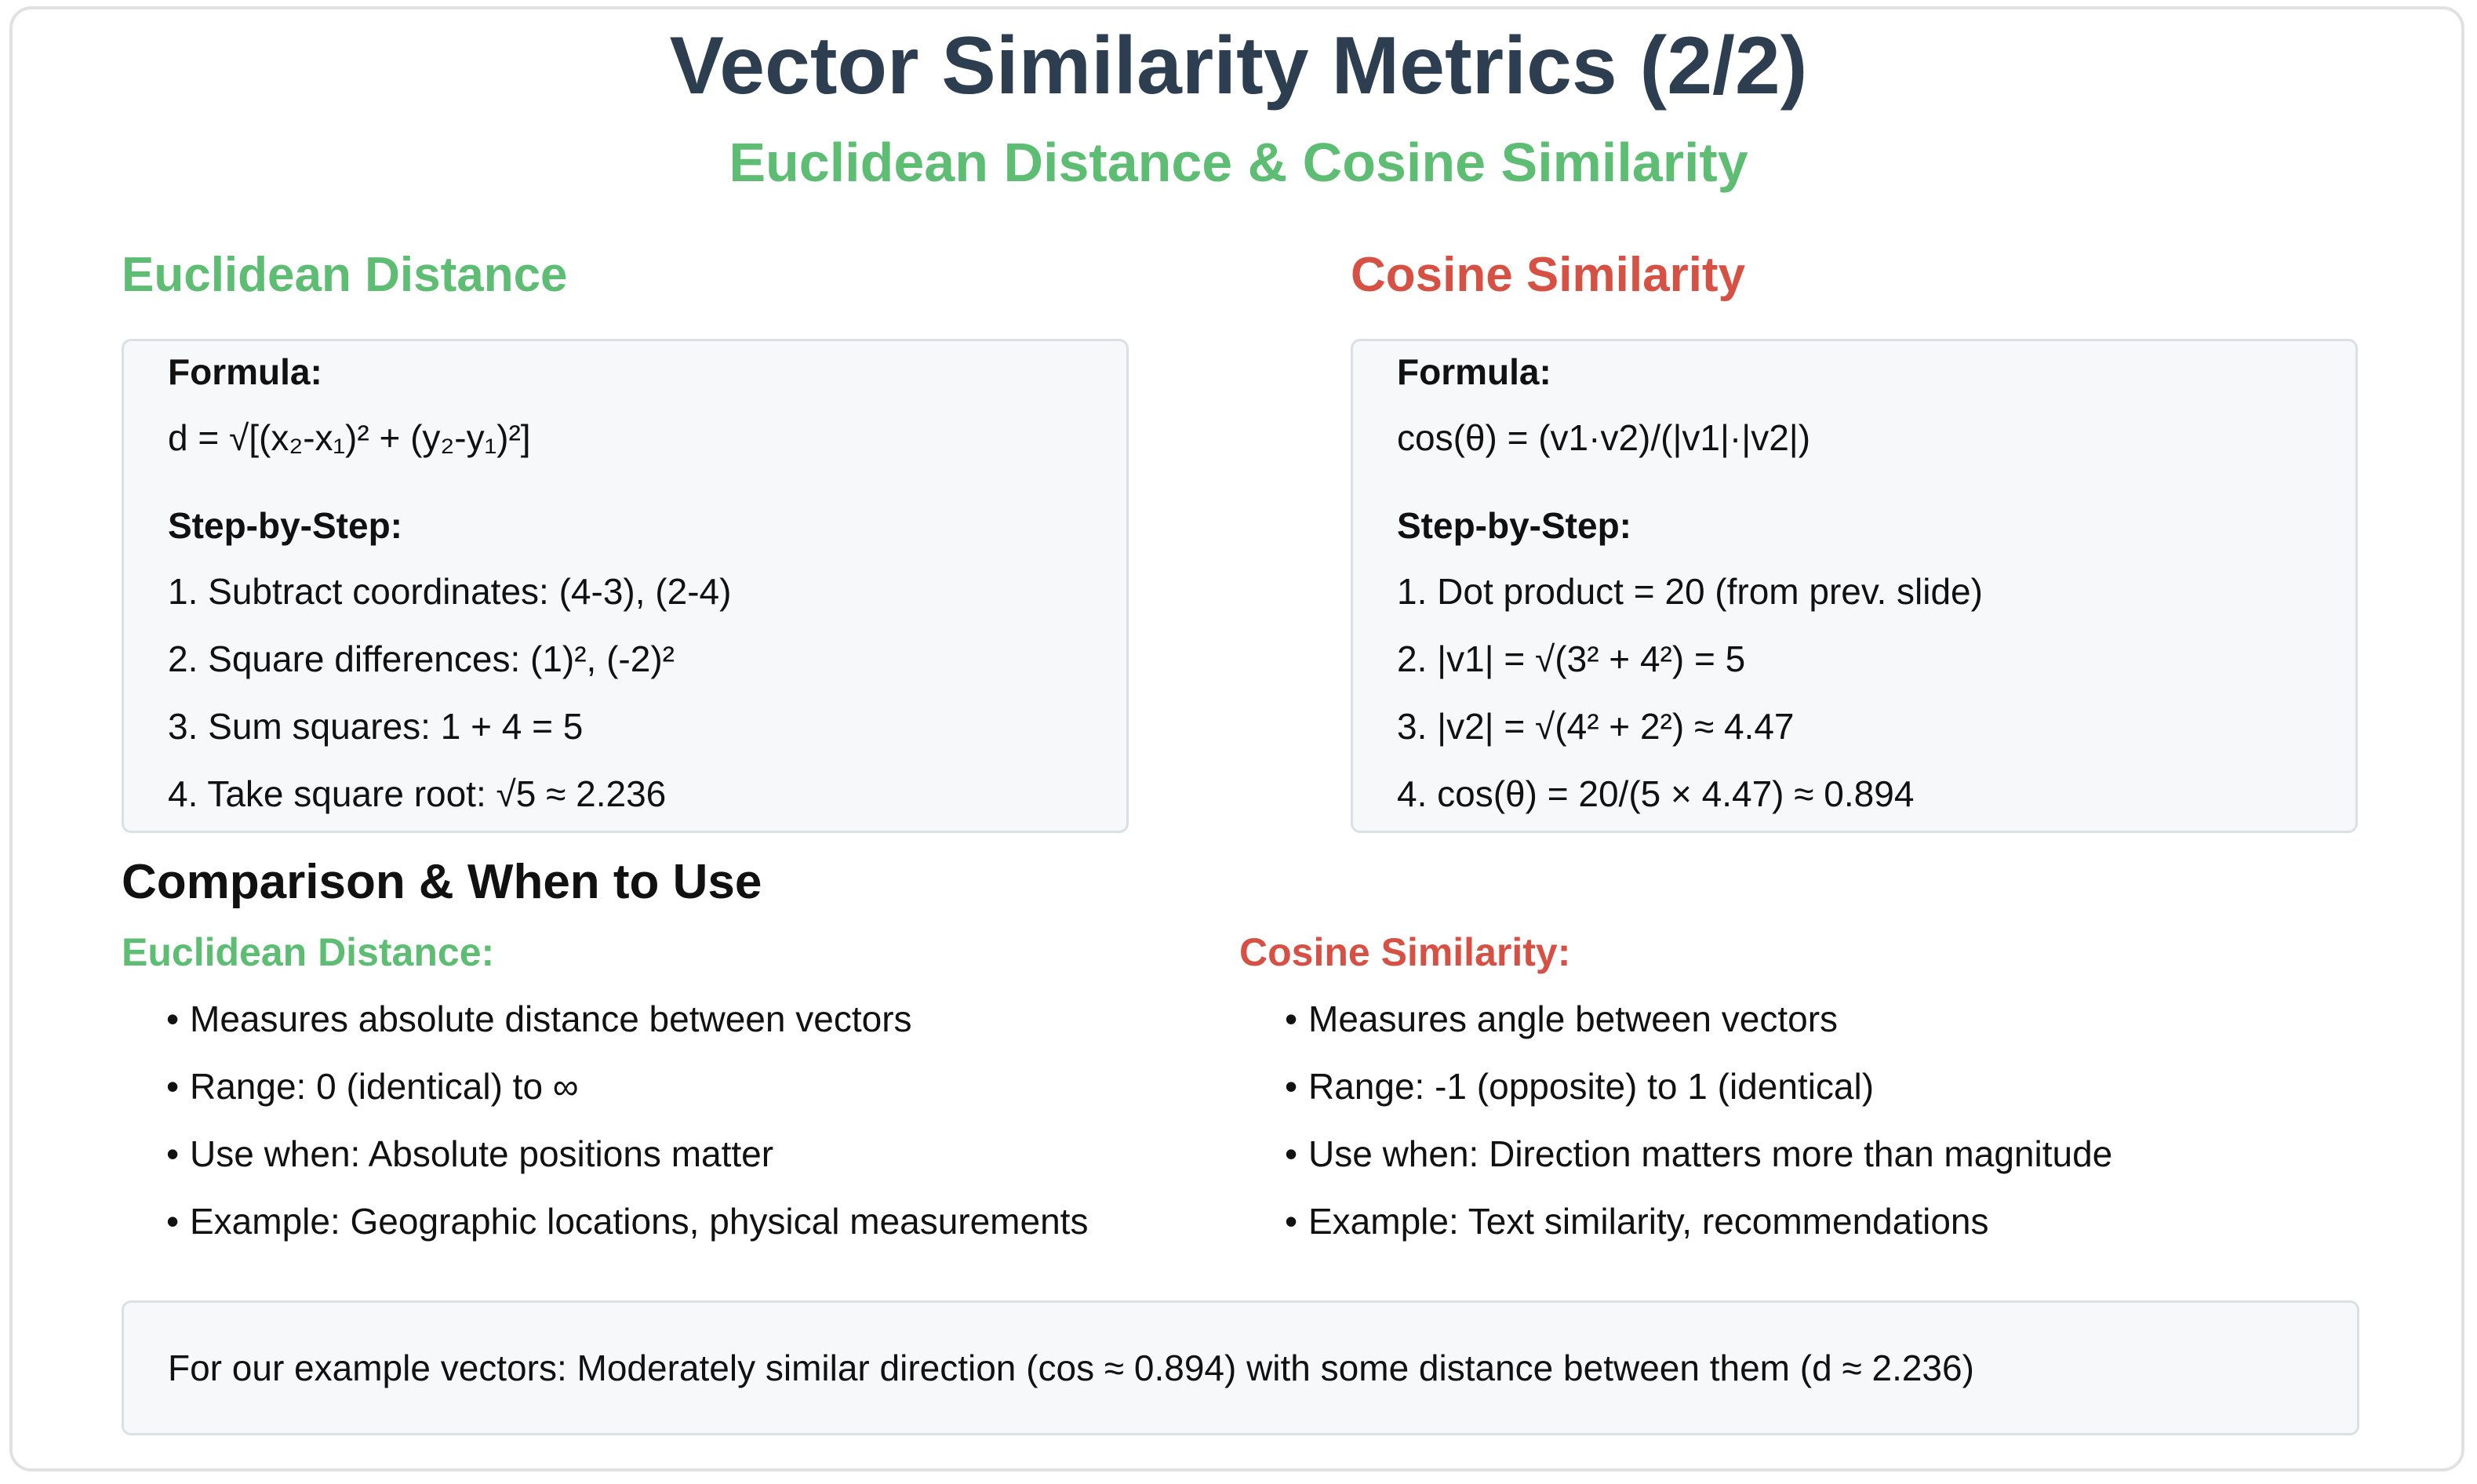 This screenshot has height=1484, width=2477. What do you see at coordinates (1580, 1086) in the screenshot?
I see `list-item: • Range: -1 (opposite) to 1 (identical)` at bounding box center [1580, 1086].